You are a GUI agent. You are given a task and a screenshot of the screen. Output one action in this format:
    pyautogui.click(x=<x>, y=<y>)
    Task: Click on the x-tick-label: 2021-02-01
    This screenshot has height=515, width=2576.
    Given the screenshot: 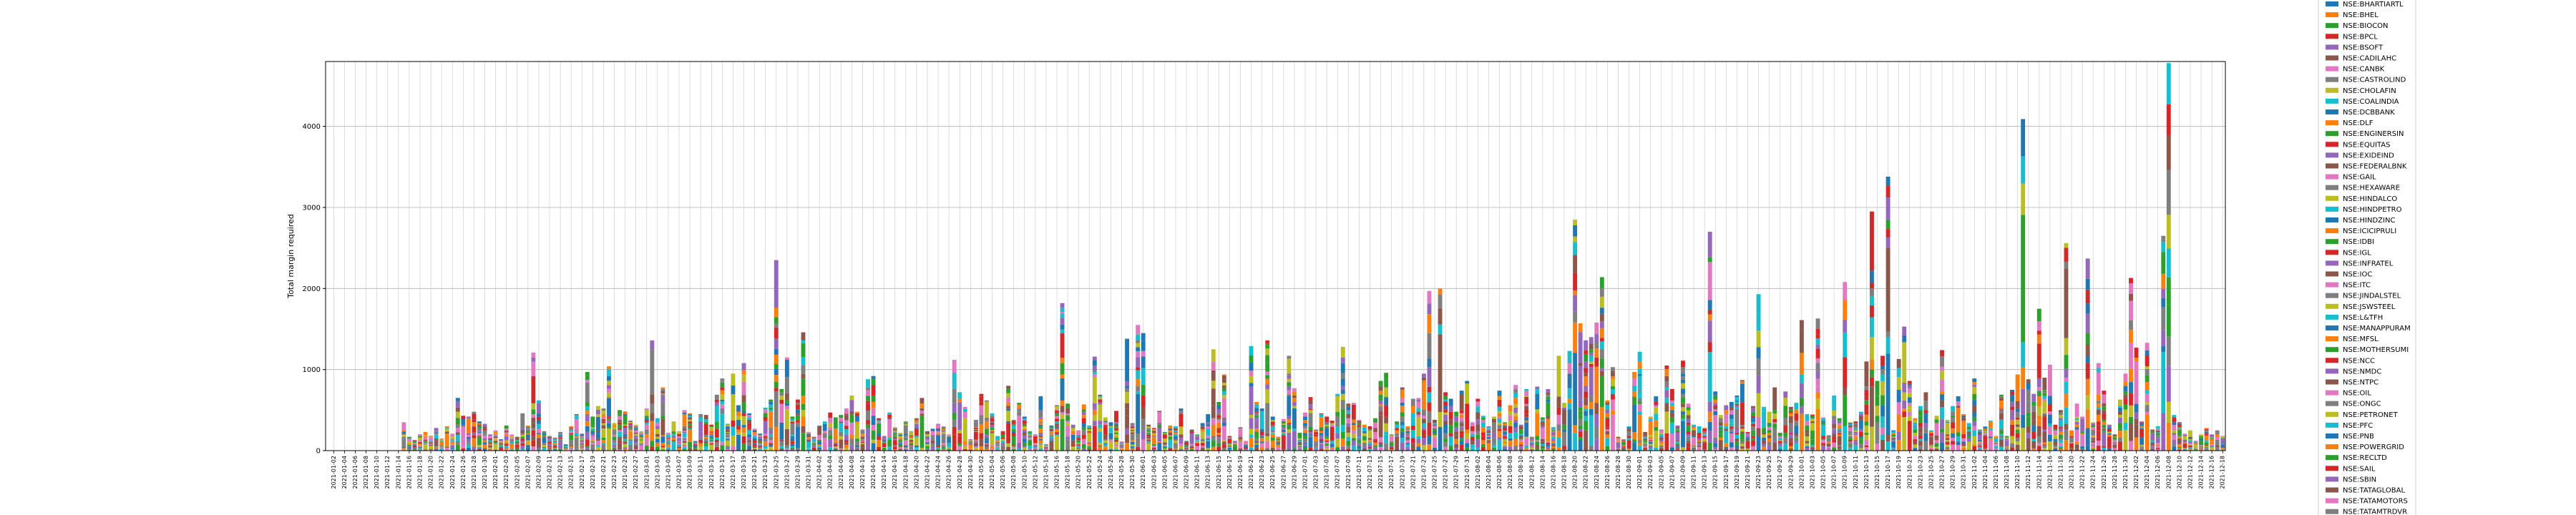 What is the action you would take?
    pyautogui.click(x=495, y=473)
    